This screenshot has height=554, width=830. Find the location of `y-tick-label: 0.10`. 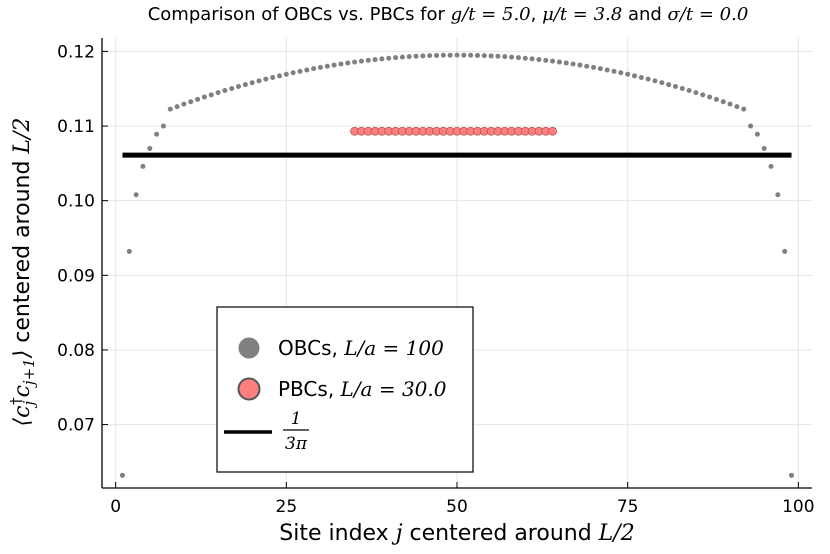

y-tick-label: 0.10 is located at coordinates (76, 202).